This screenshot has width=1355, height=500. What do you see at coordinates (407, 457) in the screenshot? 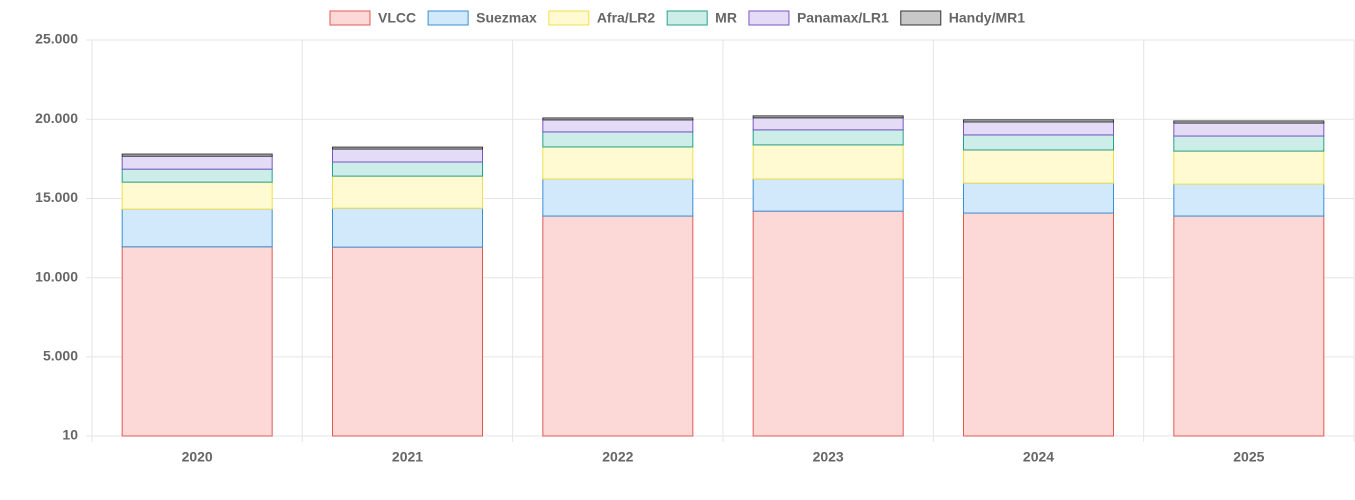
I see `x-tick-label: 2021` at bounding box center [407, 457].